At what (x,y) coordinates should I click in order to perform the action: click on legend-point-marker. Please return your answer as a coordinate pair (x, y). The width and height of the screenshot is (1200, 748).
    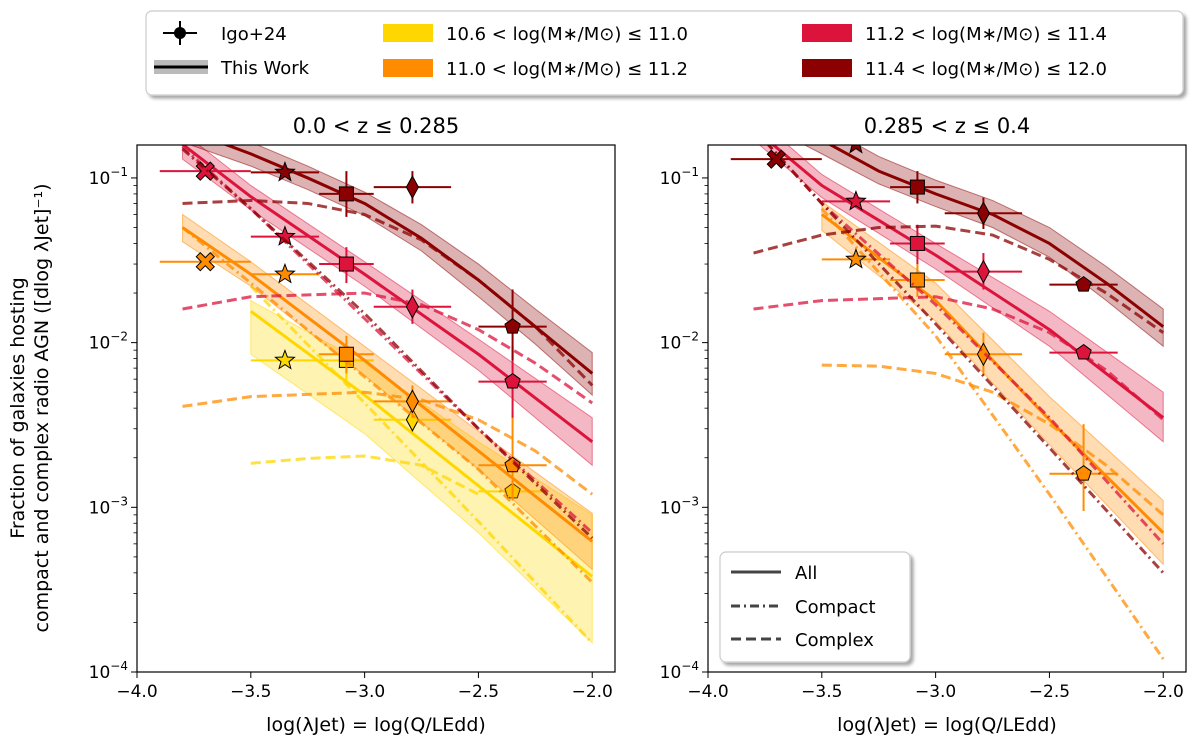
    Looking at the image, I should click on (180, 33).